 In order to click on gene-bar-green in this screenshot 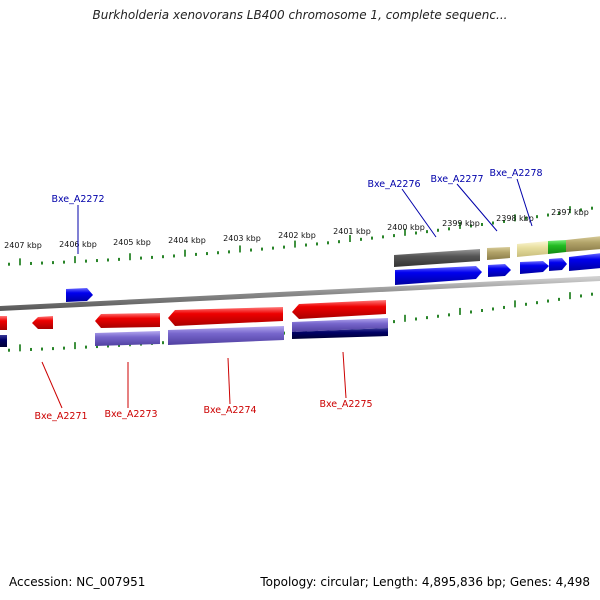, I will do `click(557, 247)`.